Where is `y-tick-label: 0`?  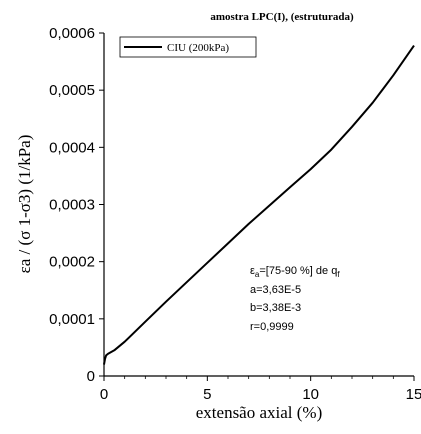
y-tick-label: 0 is located at coordinates (91, 376).